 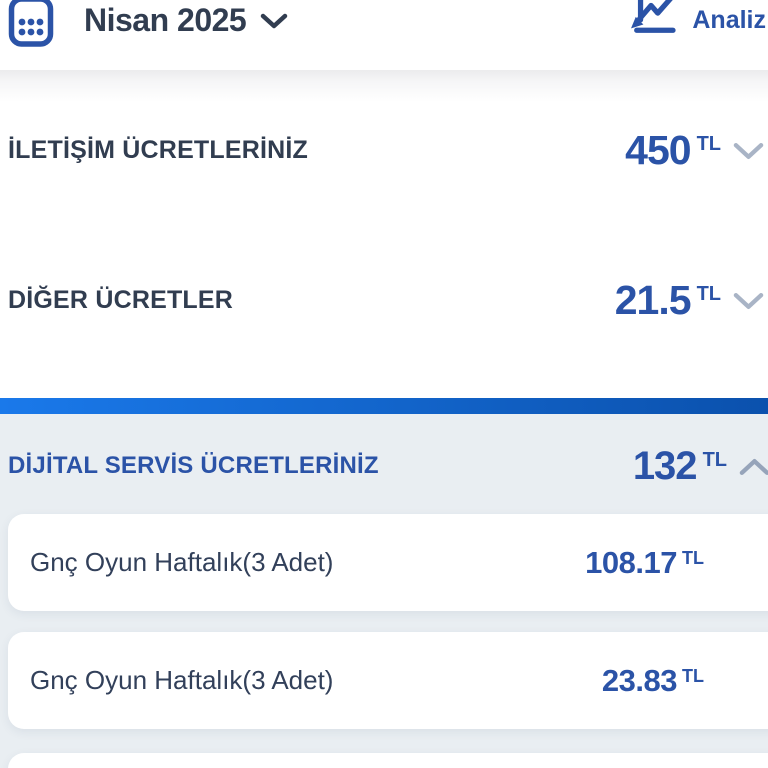 I want to click on line-chart-icon, so click(x=653, y=16).